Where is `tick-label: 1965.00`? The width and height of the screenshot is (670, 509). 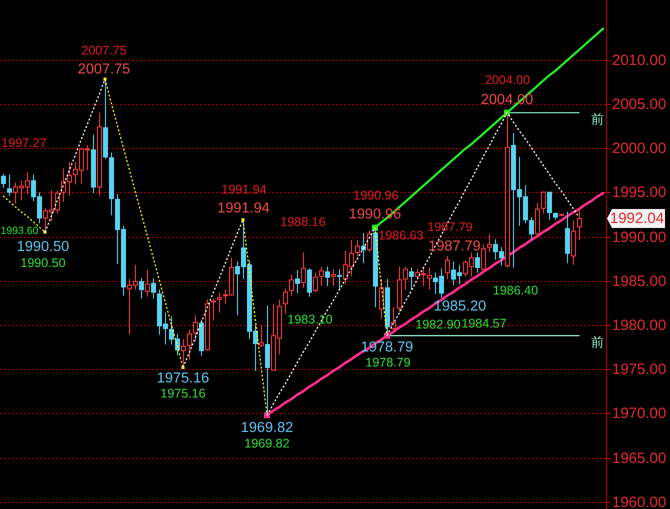 tick-label: 1965.00 is located at coordinates (639, 458).